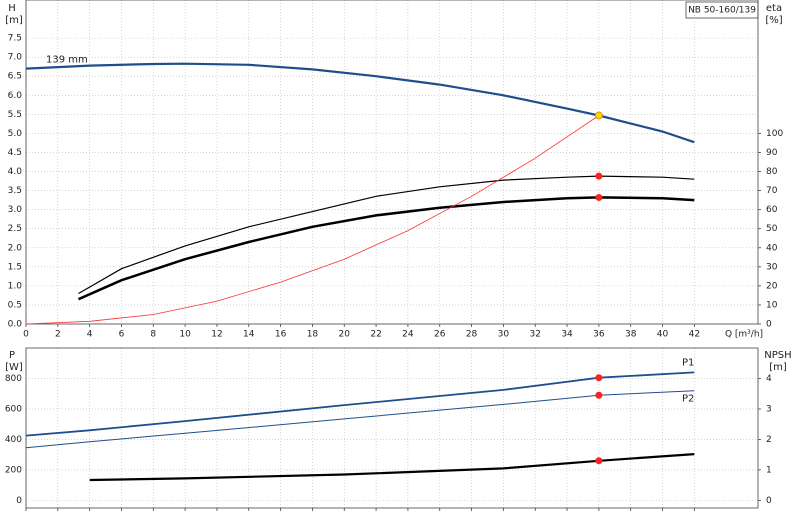  What do you see at coordinates (663, 335) in the screenshot?
I see `x-tick-label: 40` at bounding box center [663, 335].